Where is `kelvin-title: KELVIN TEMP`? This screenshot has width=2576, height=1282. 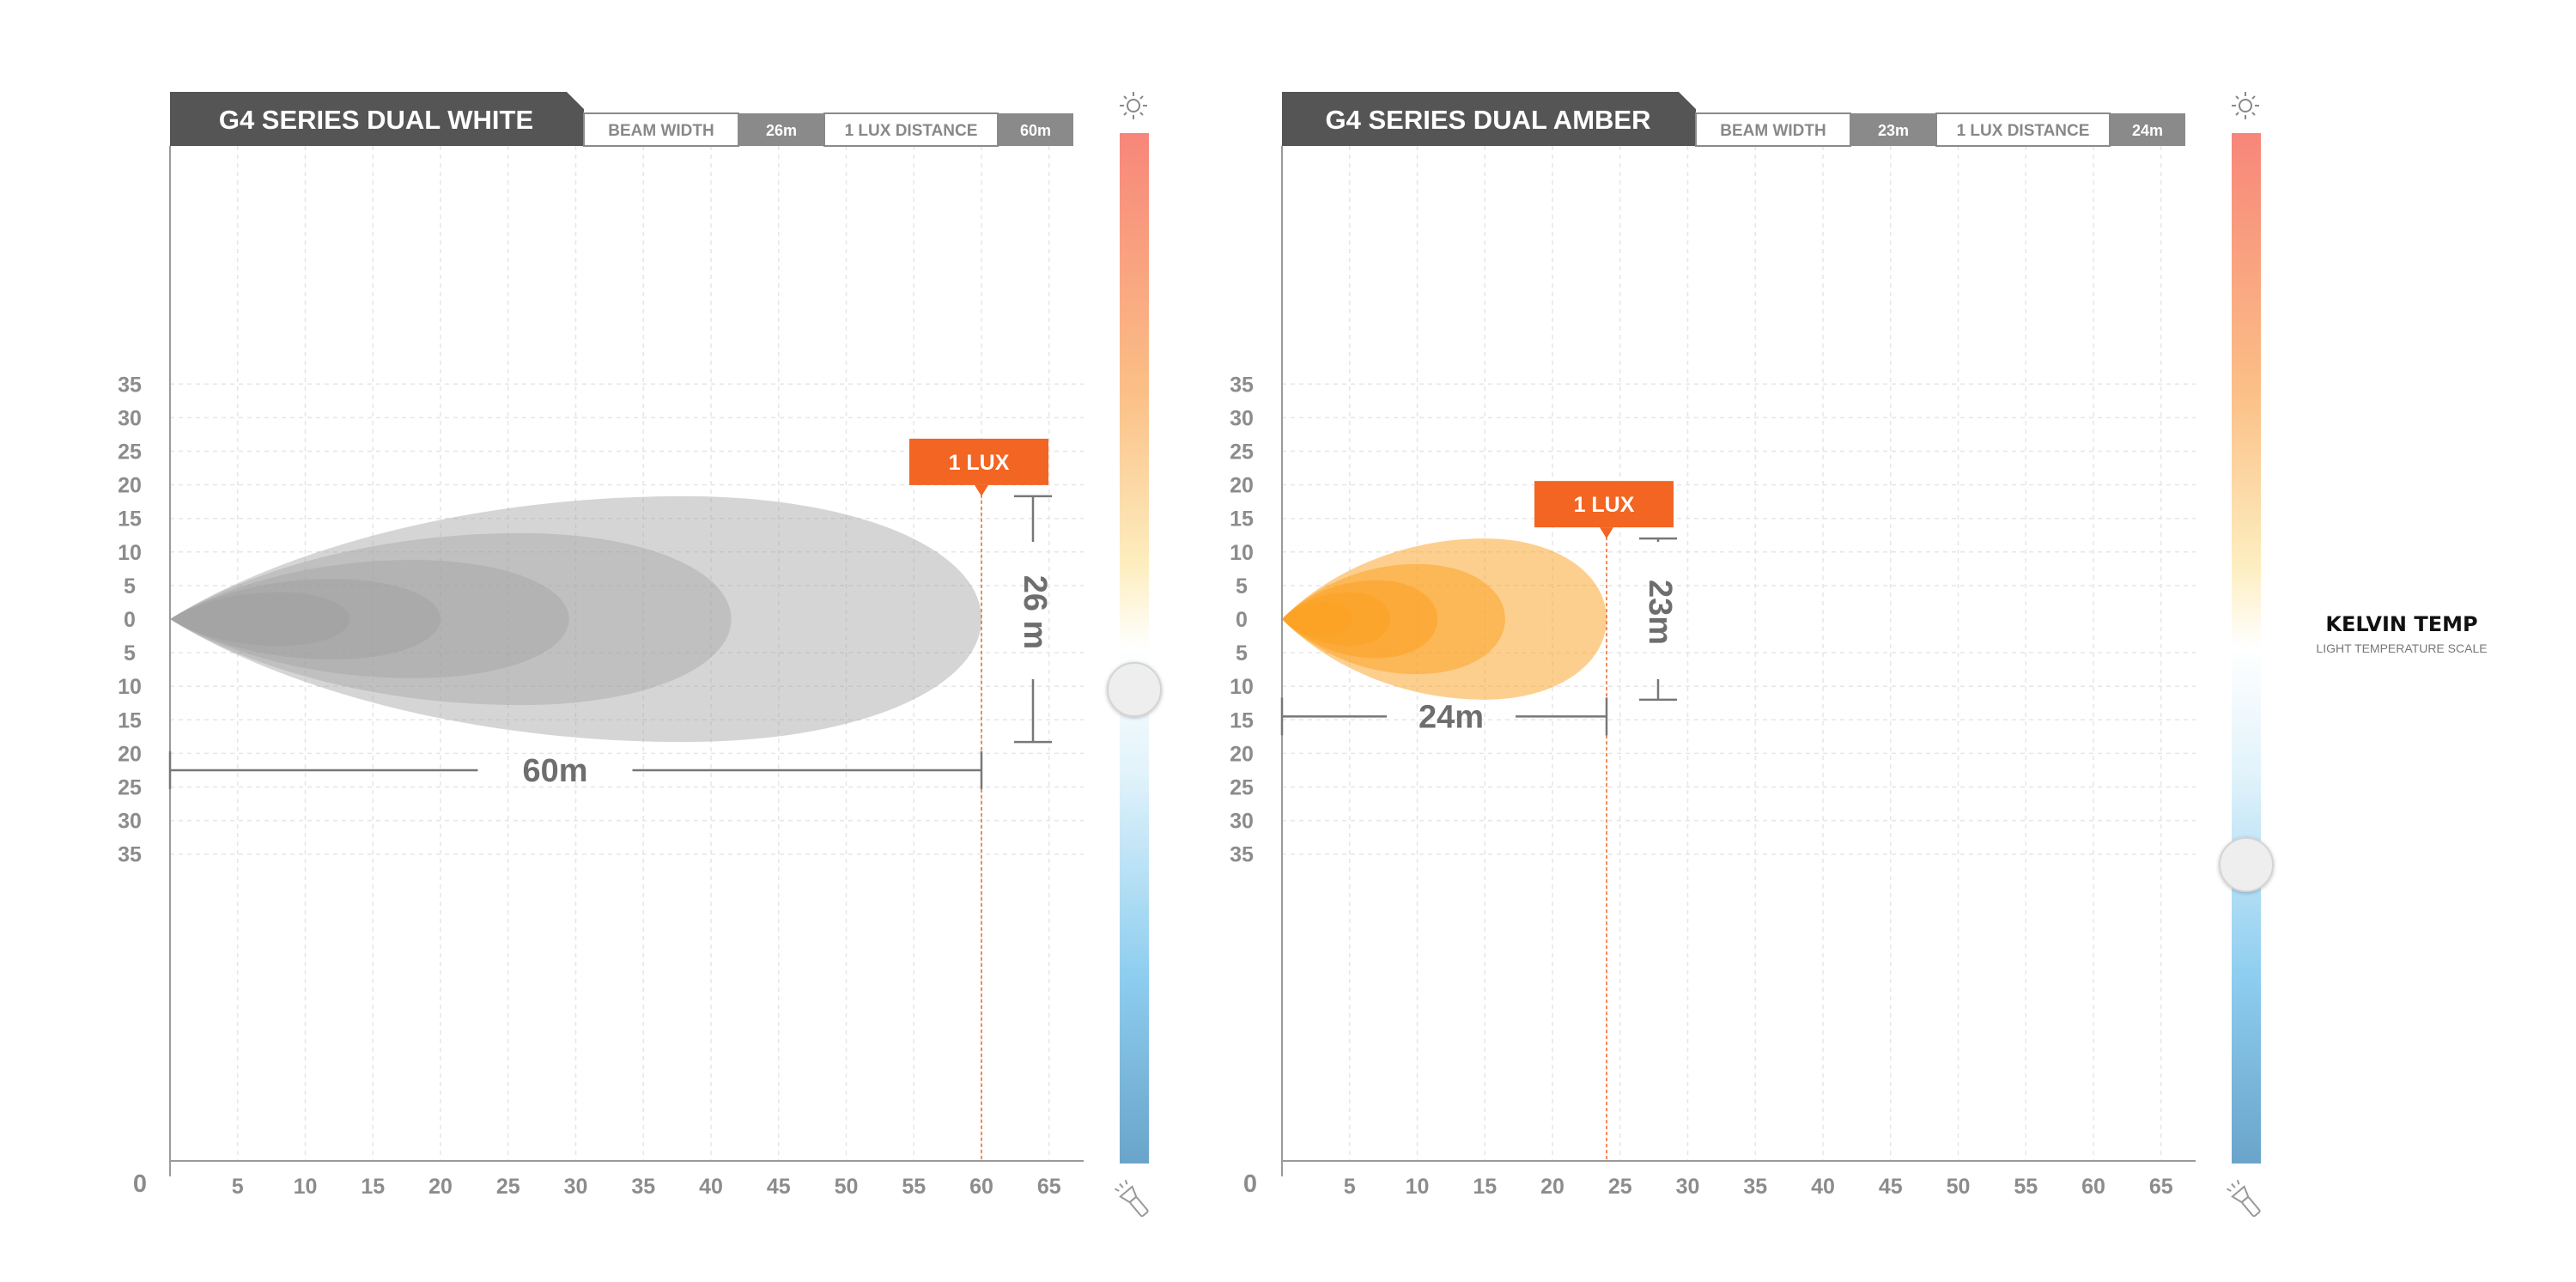
kelvin-title: KELVIN TEMP is located at coordinates (2401, 624).